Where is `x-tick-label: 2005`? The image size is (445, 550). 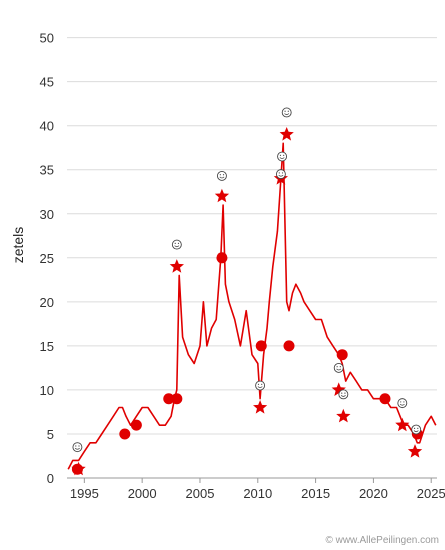 x-tick-label: 2005 is located at coordinates (200, 493).